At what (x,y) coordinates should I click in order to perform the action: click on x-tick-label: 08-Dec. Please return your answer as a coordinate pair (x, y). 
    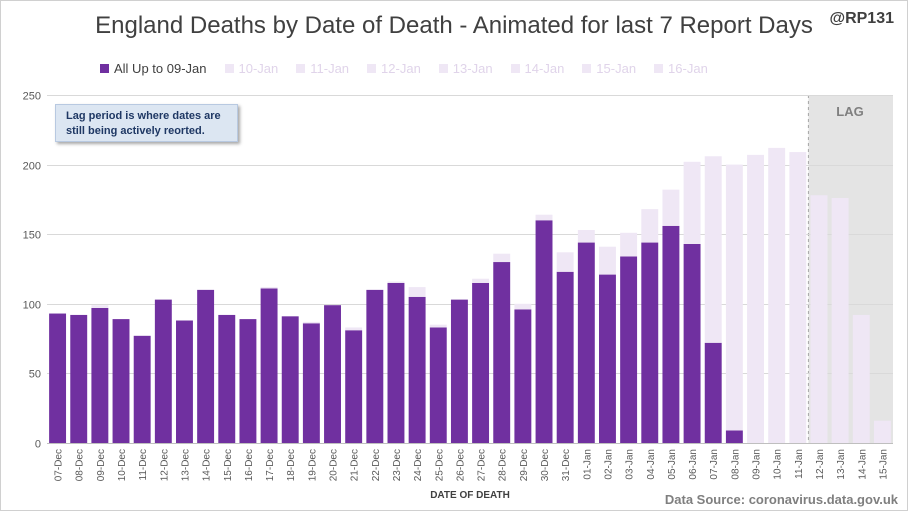
    Looking at the image, I should click on (80, 465).